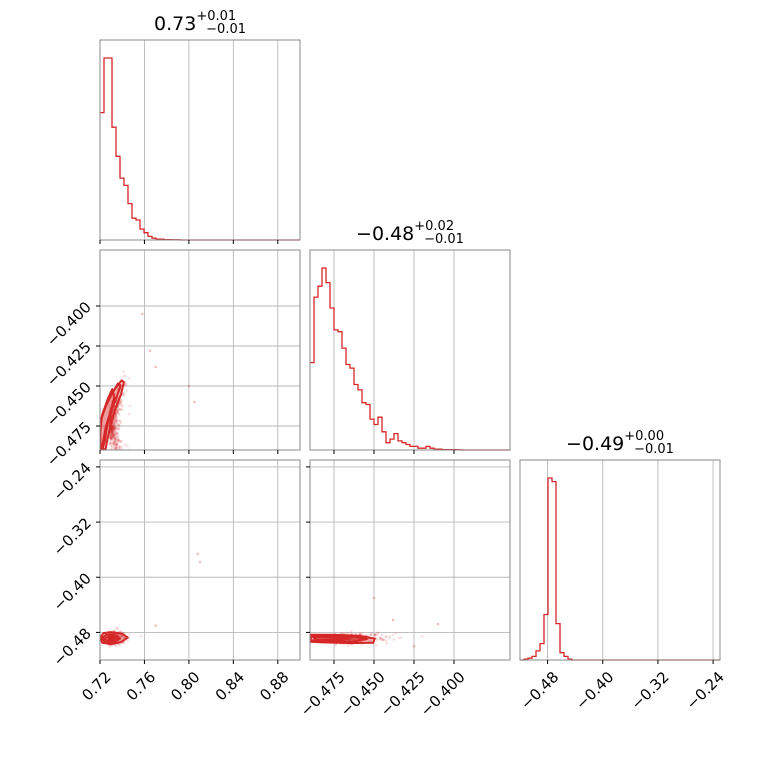  Describe the element at coordinates (594, 690) in the screenshot. I see `x-tick-label: −0.40` at that location.